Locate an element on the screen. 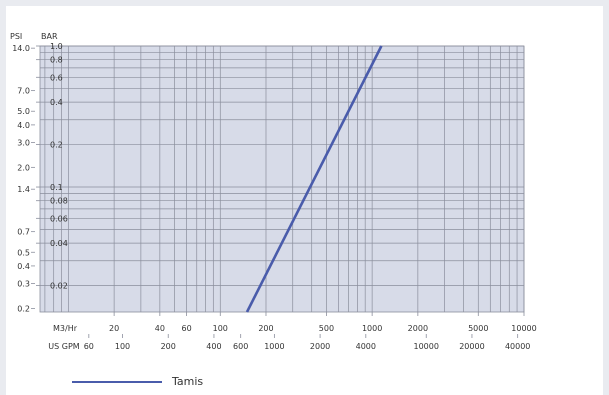  bar-tick-label: 0.04 is located at coordinates (59, 243).